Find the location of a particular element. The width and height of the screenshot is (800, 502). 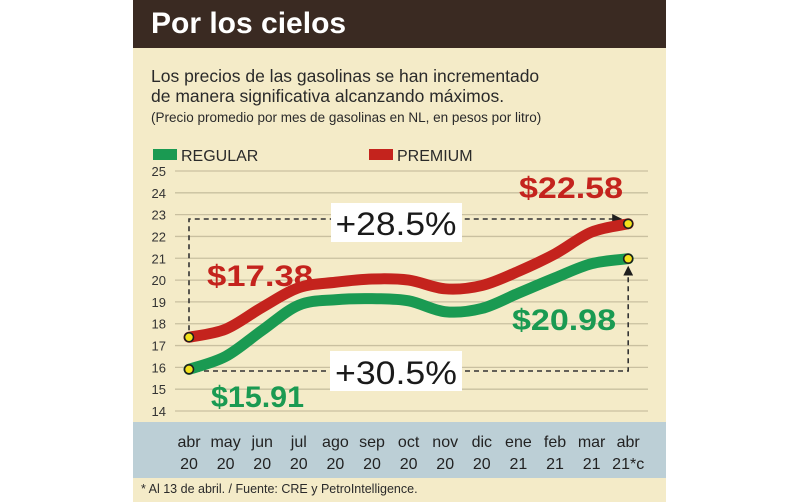

y-tick-label: 18 is located at coordinates (159, 324).